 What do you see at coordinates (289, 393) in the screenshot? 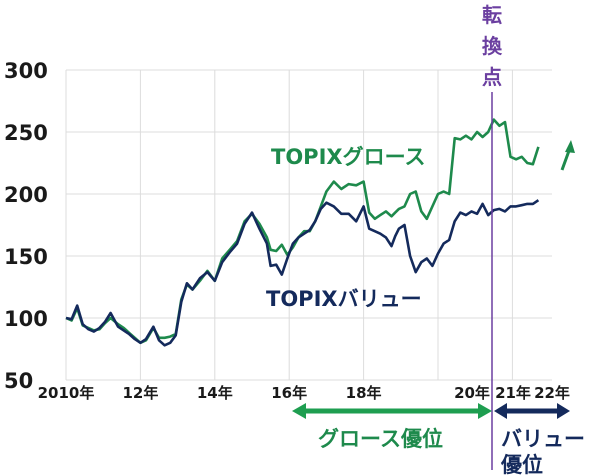
I see `x-tick-label: 16年` at bounding box center [289, 393].